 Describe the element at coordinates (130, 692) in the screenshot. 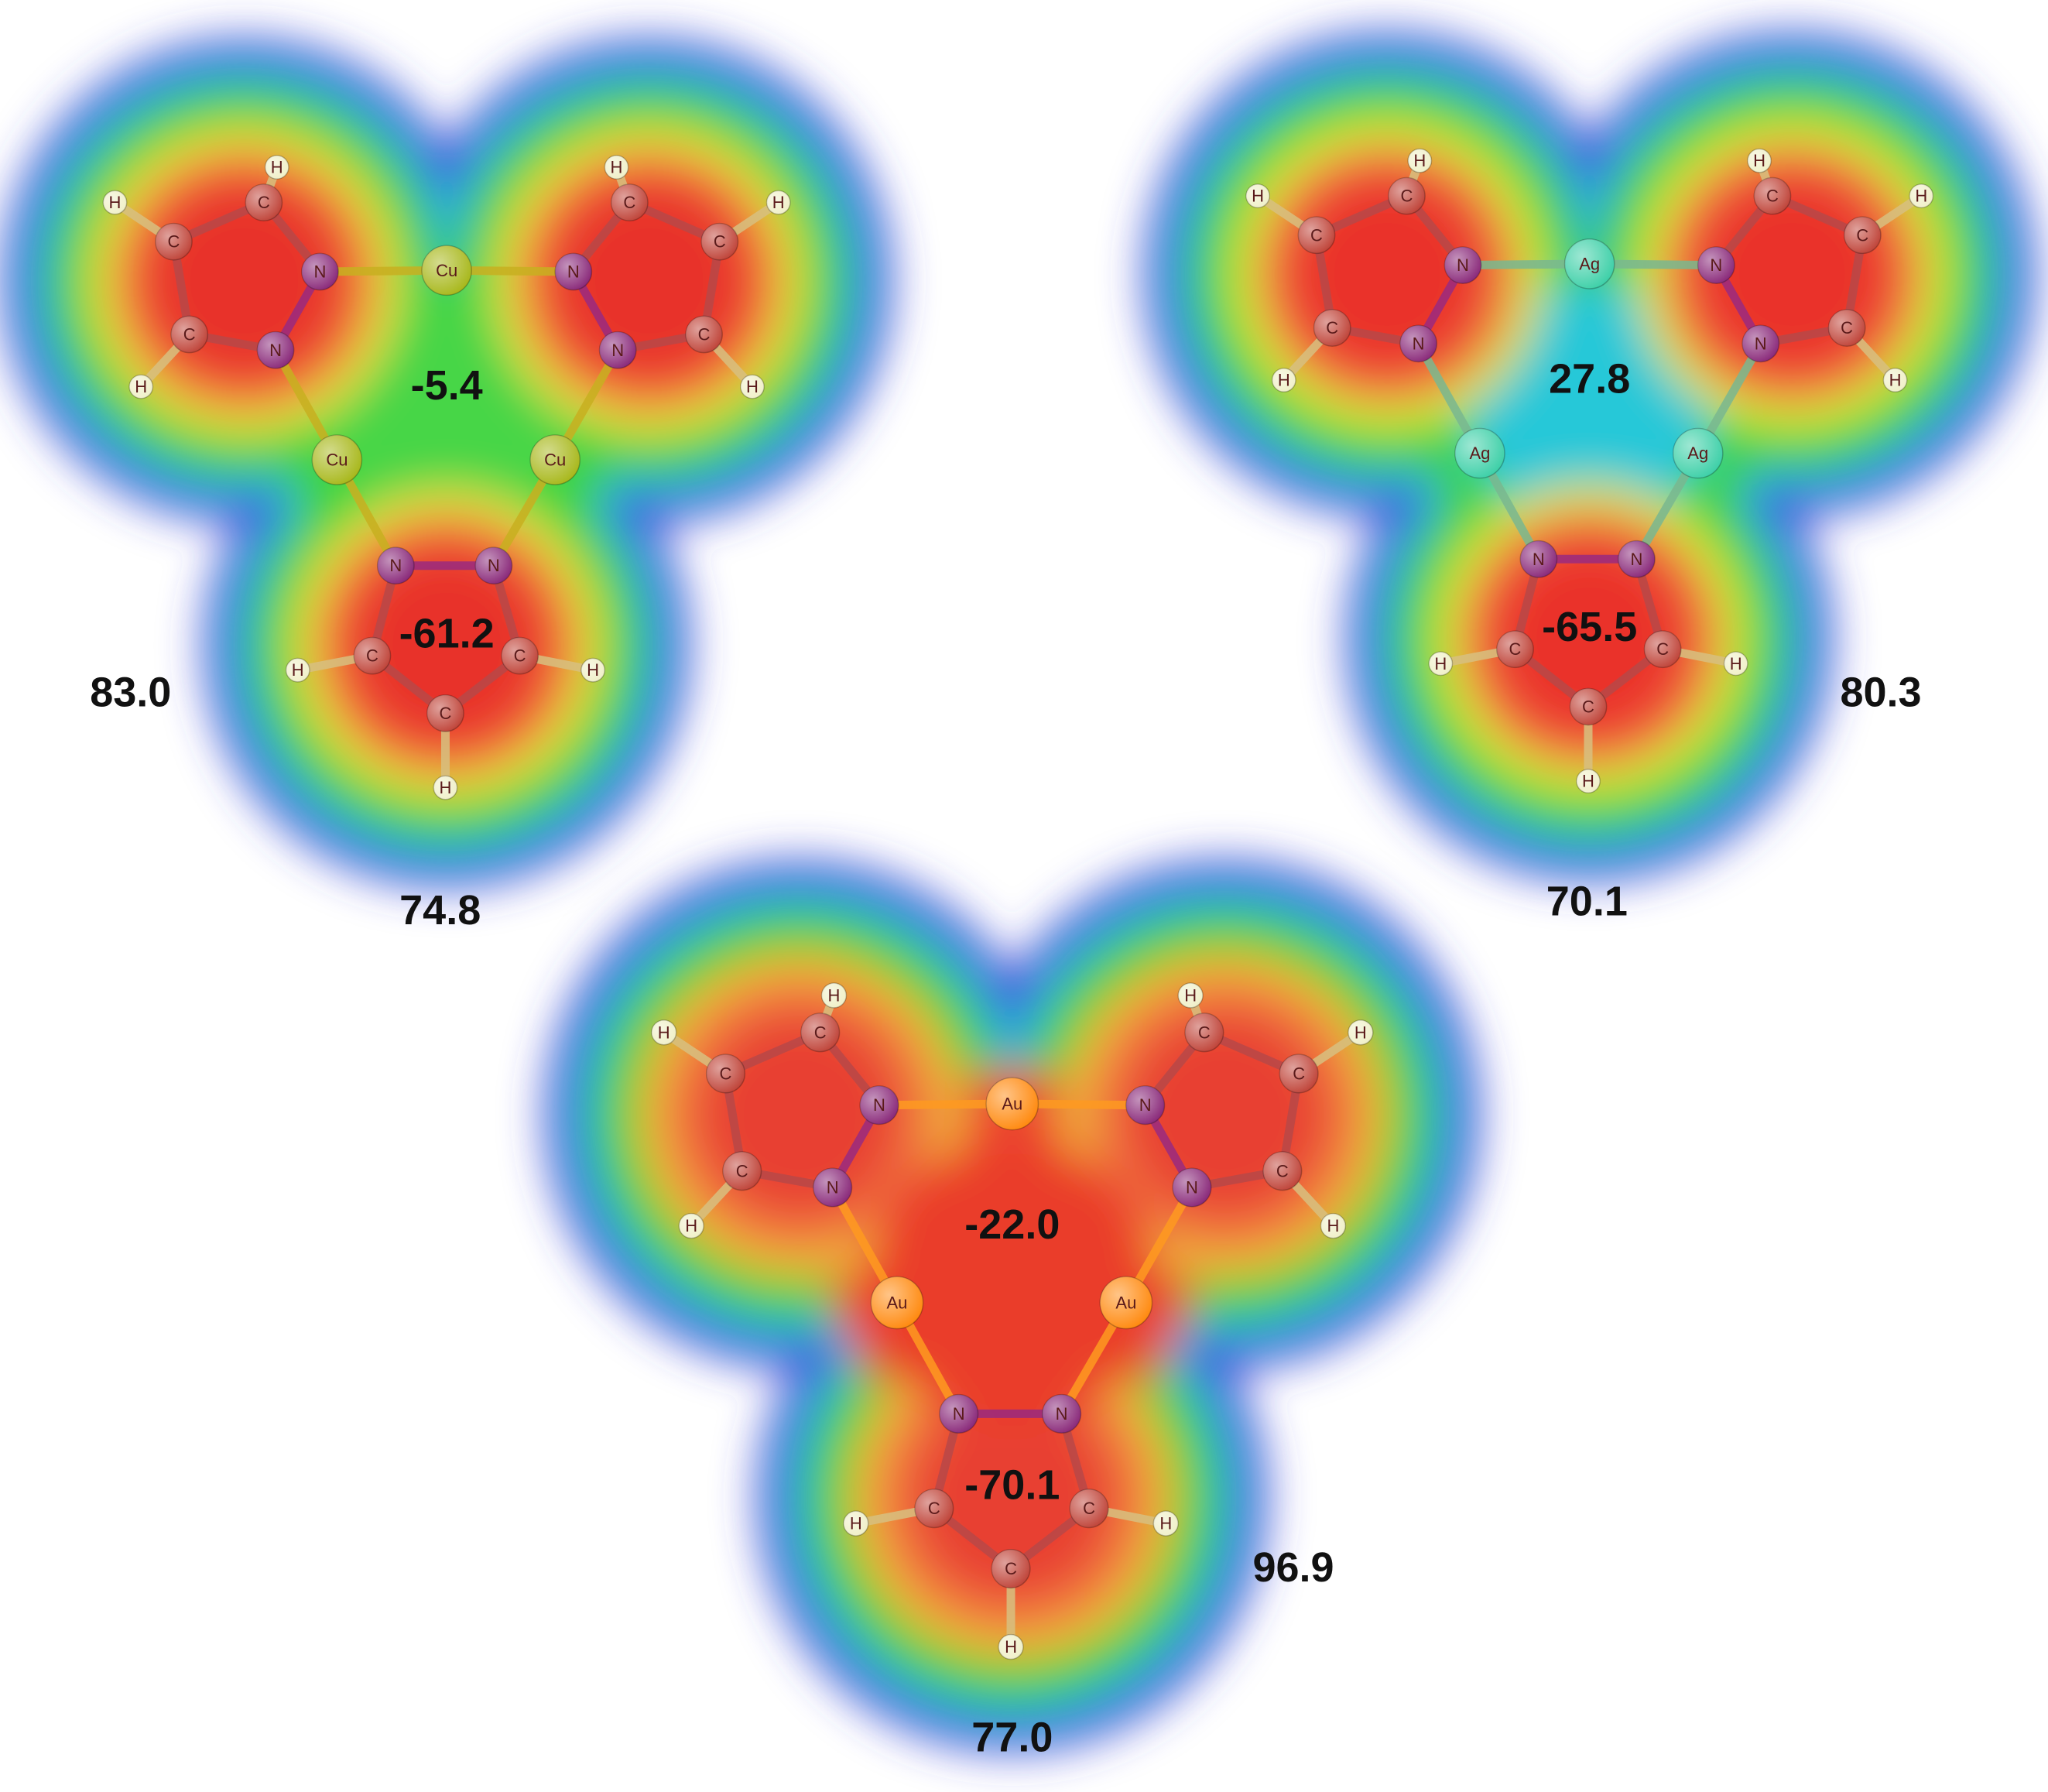

I see `esp-value: 83.0` at that location.